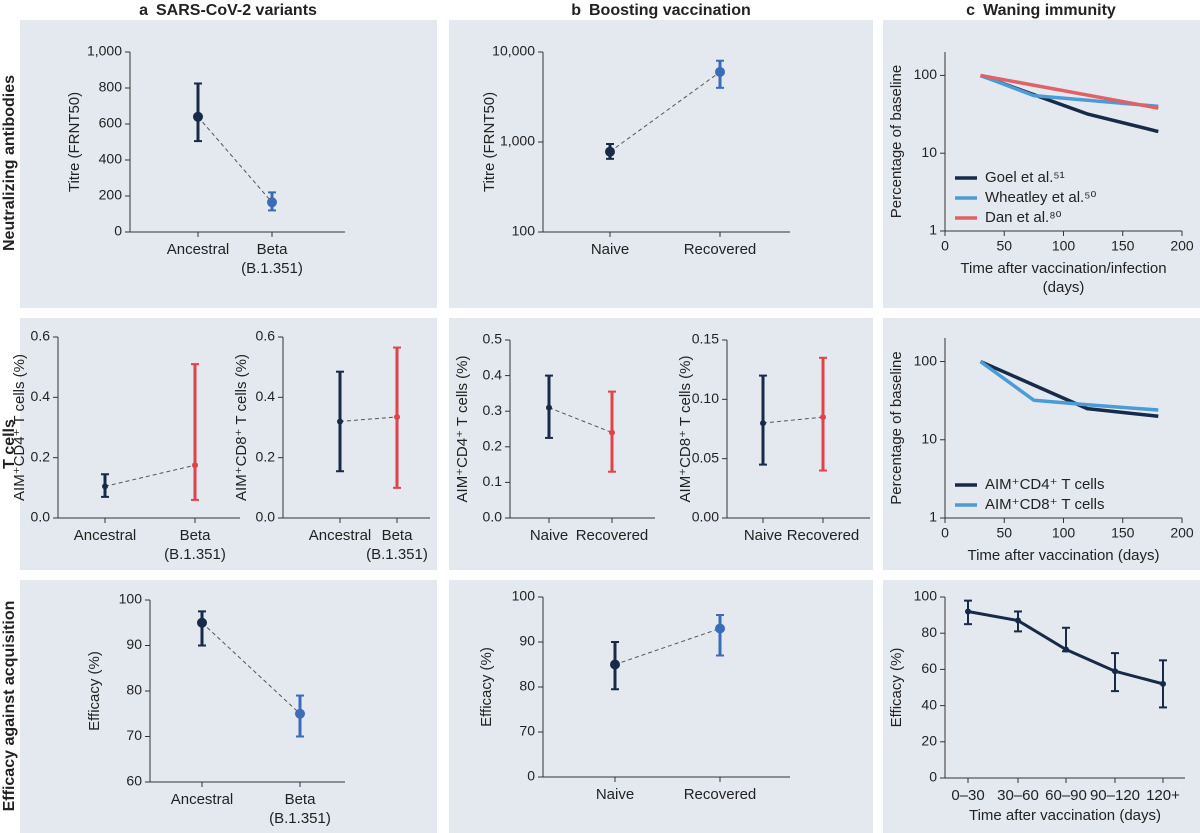  Describe the element at coordinates (1018, 795) in the screenshot. I see `x-tick-label: 30–60` at that location.